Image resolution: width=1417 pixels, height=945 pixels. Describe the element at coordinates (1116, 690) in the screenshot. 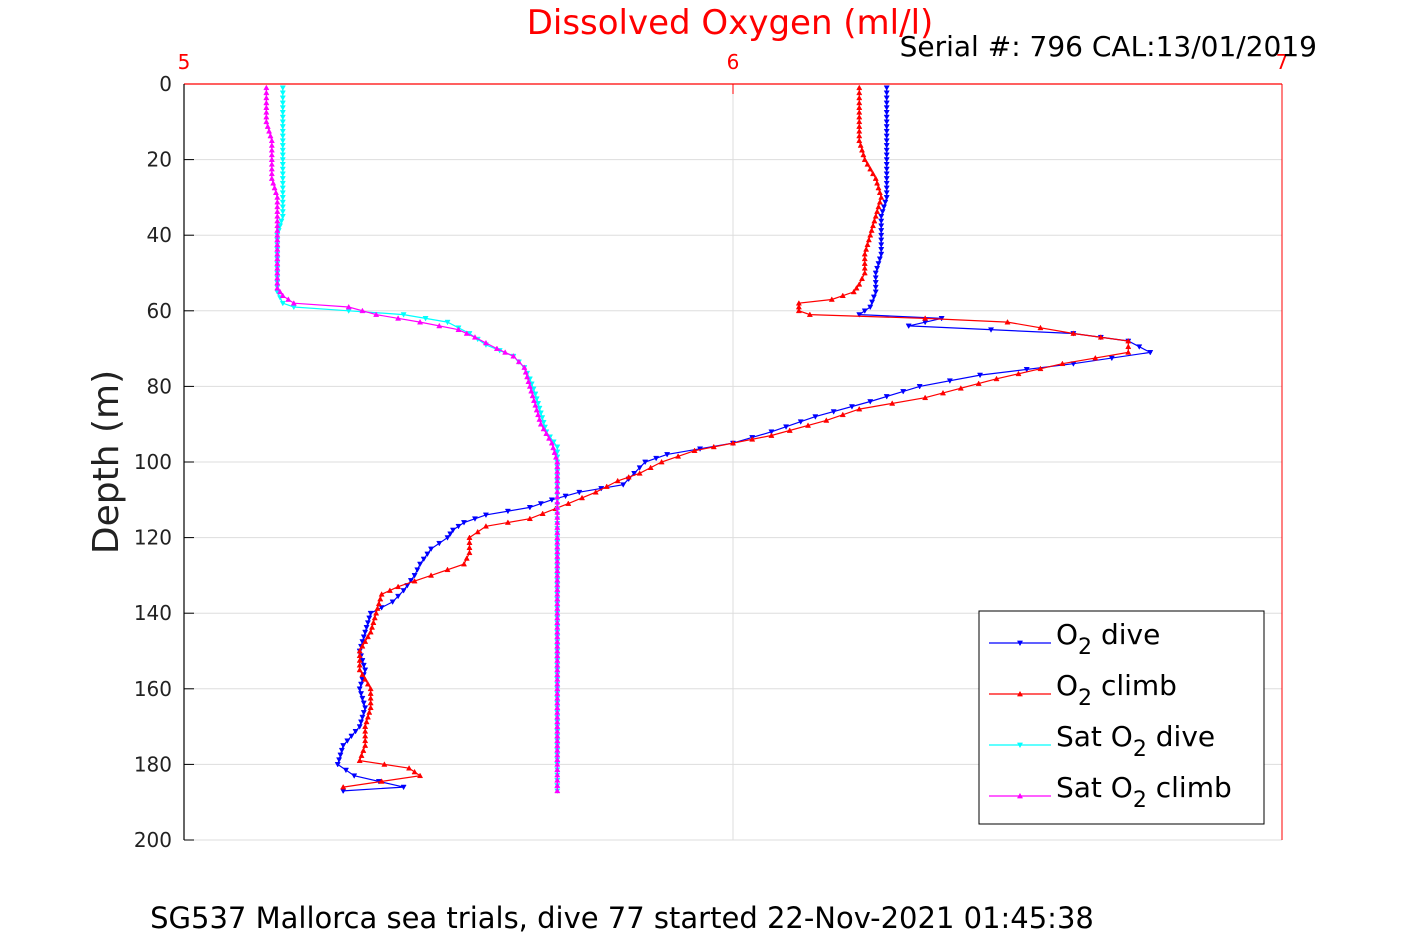

I see `legend-label: O2 climb` at that location.